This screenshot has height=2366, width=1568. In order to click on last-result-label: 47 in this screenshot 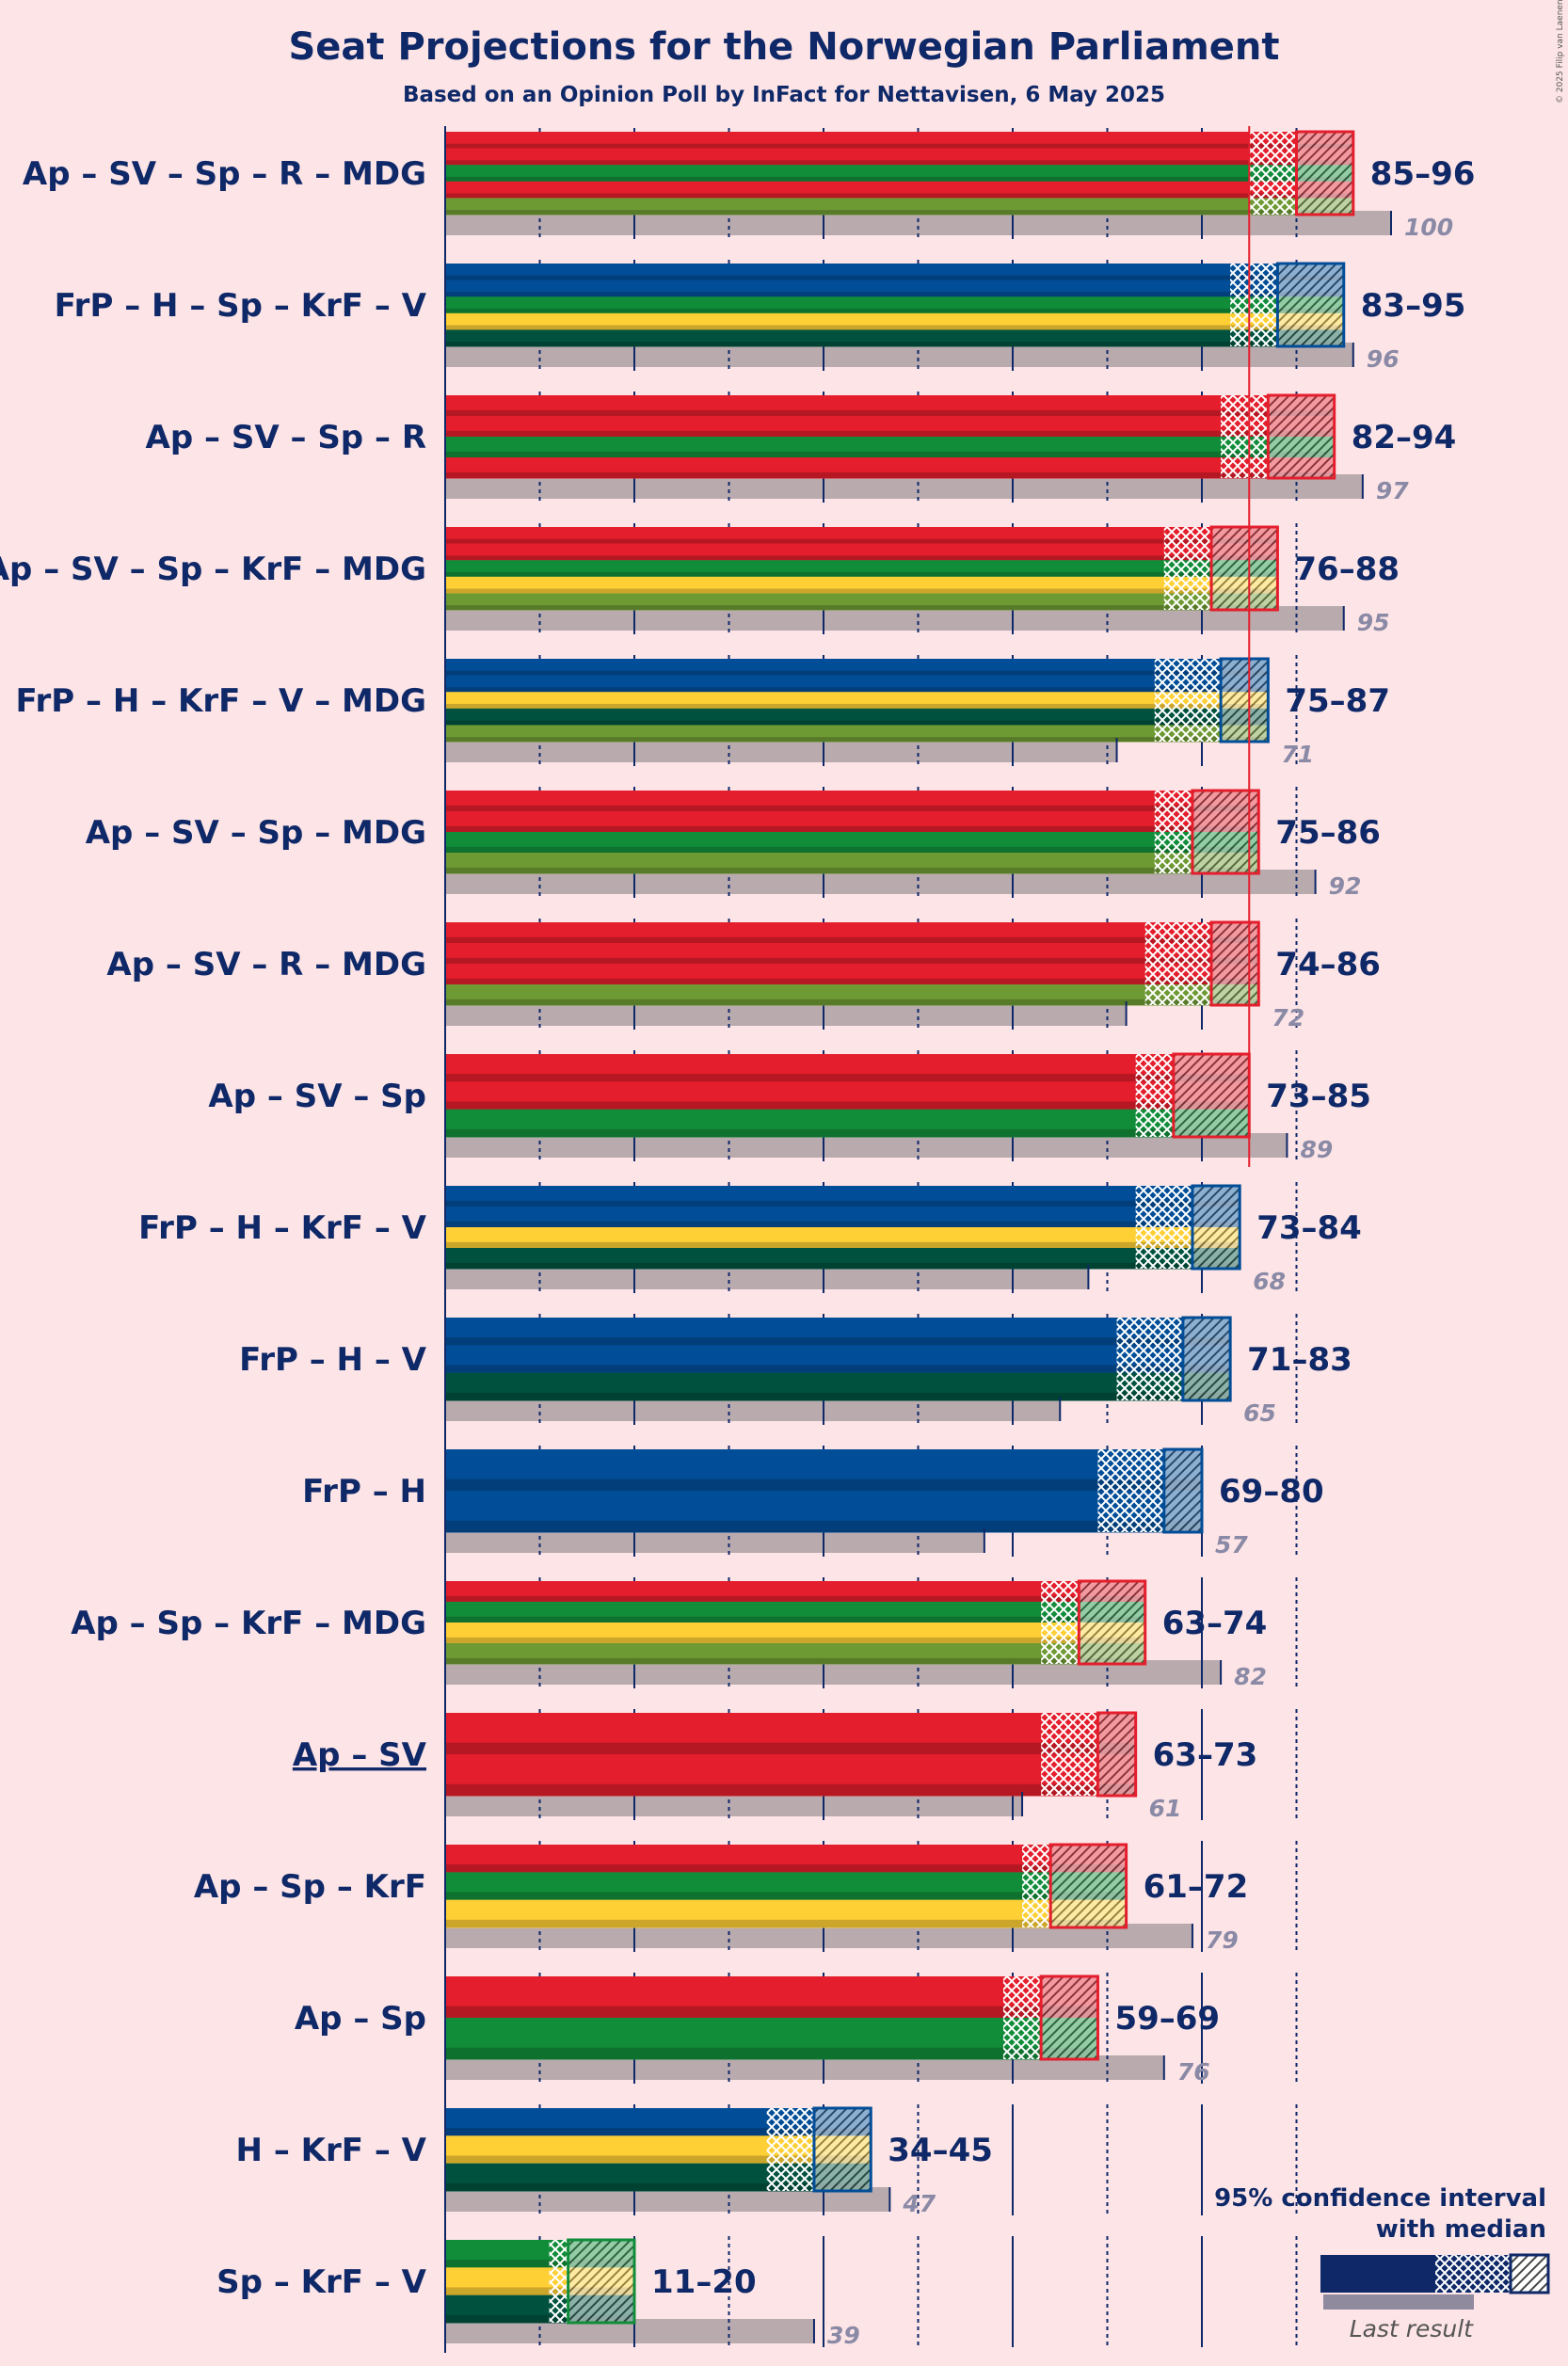, I will do `click(919, 2203)`.